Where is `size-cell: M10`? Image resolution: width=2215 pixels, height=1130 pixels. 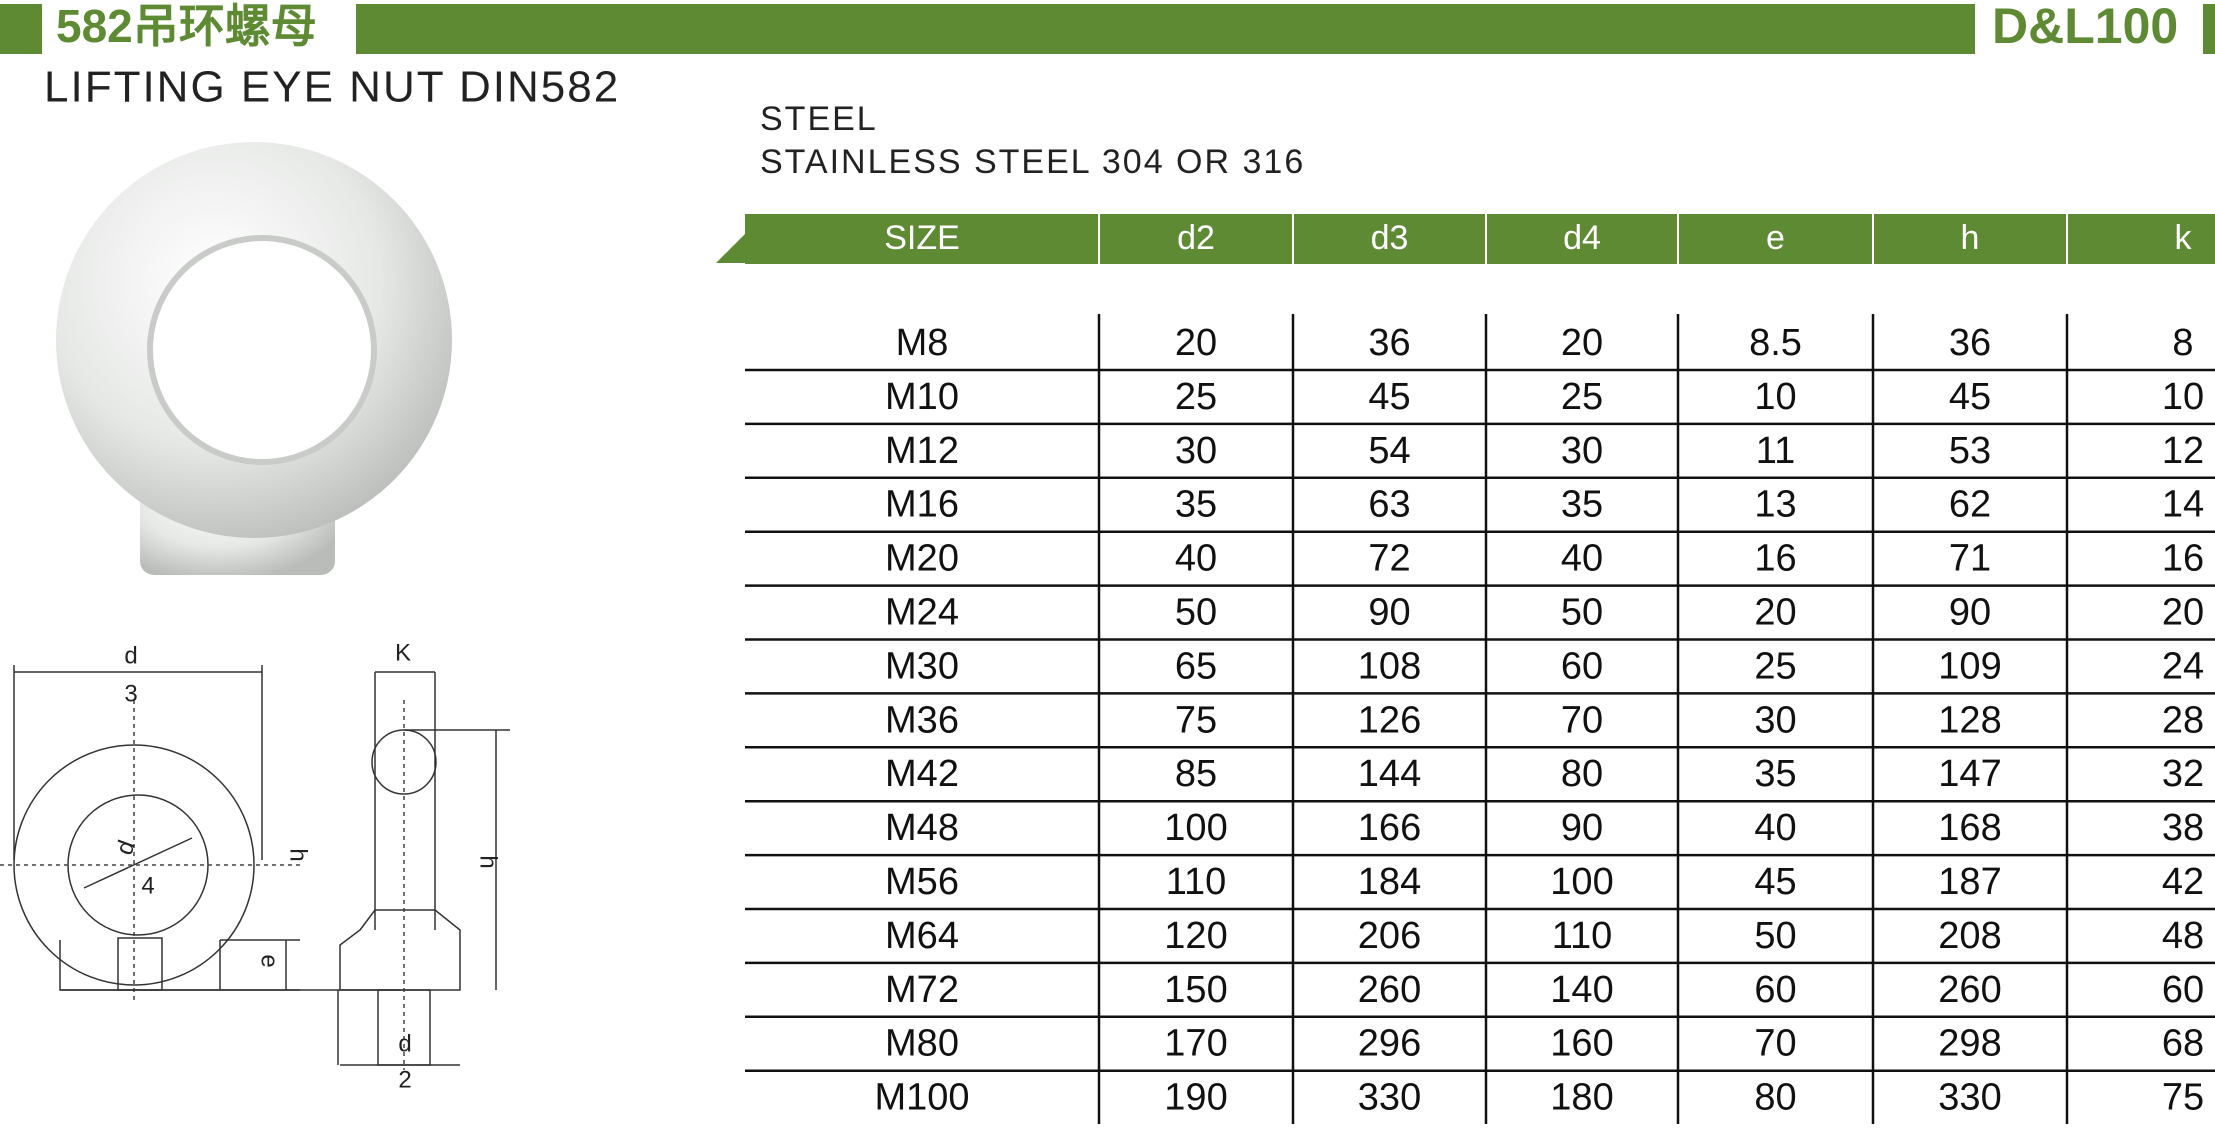 size-cell: M10 is located at coordinates (922, 397).